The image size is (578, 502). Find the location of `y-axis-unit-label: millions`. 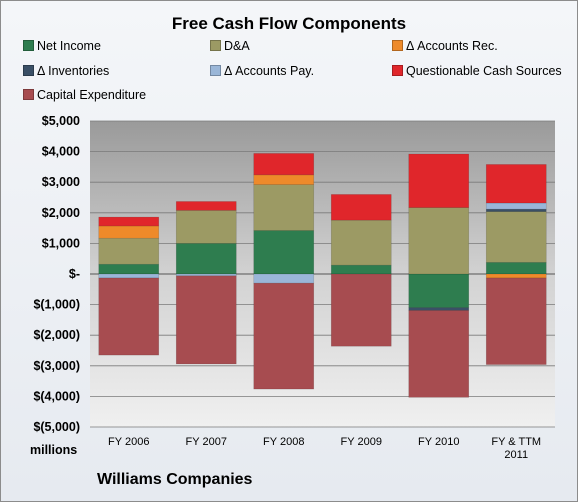

y-axis-unit-label: millions is located at coordinates (54, 450).